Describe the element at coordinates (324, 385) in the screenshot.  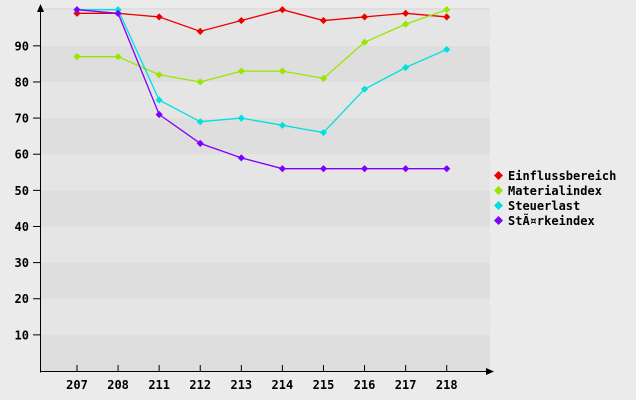
I see `x-tick-label: 215` at that location.